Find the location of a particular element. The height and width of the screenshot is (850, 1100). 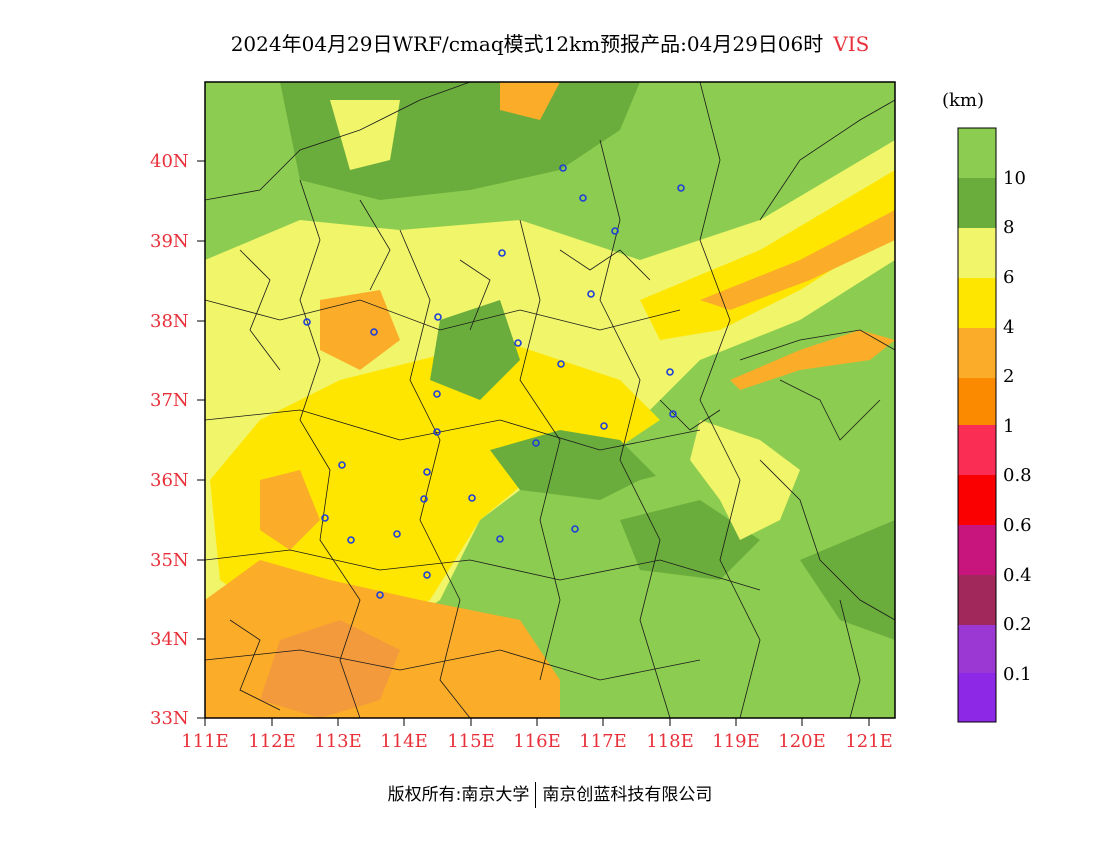

lon-label: 118E is located at coordinates (670, 741).